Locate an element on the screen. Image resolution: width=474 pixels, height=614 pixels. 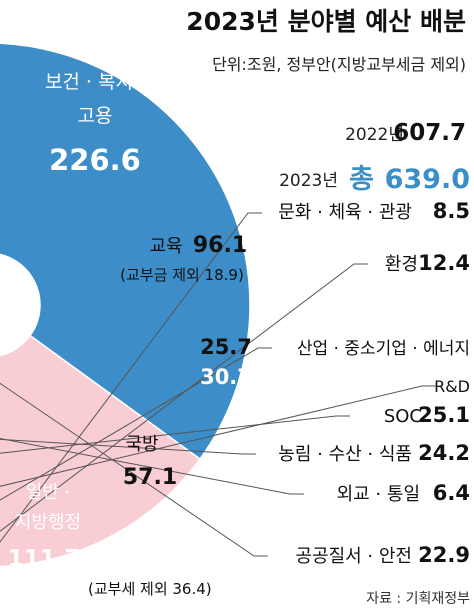
total-2023-prefix: 총 is located at coordinates (361, 179).